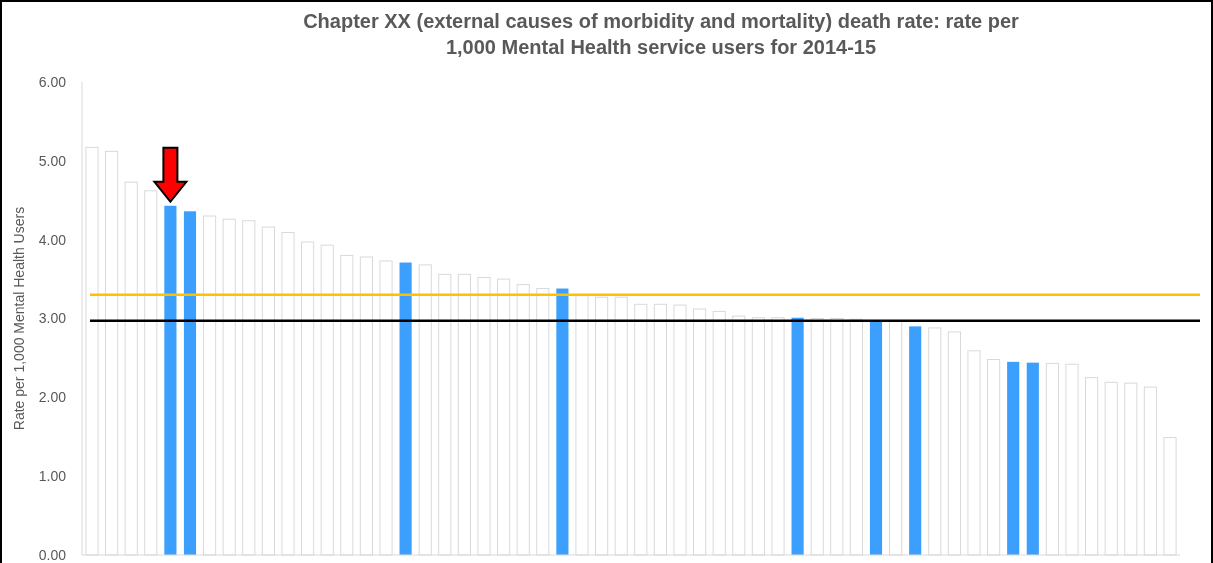 Image resolution: width=1213 pixels, height=563 pixels. Describe the element at coordinates (52, 239) in the screenshot. I see `y-tick-label: 4.00` at that location.